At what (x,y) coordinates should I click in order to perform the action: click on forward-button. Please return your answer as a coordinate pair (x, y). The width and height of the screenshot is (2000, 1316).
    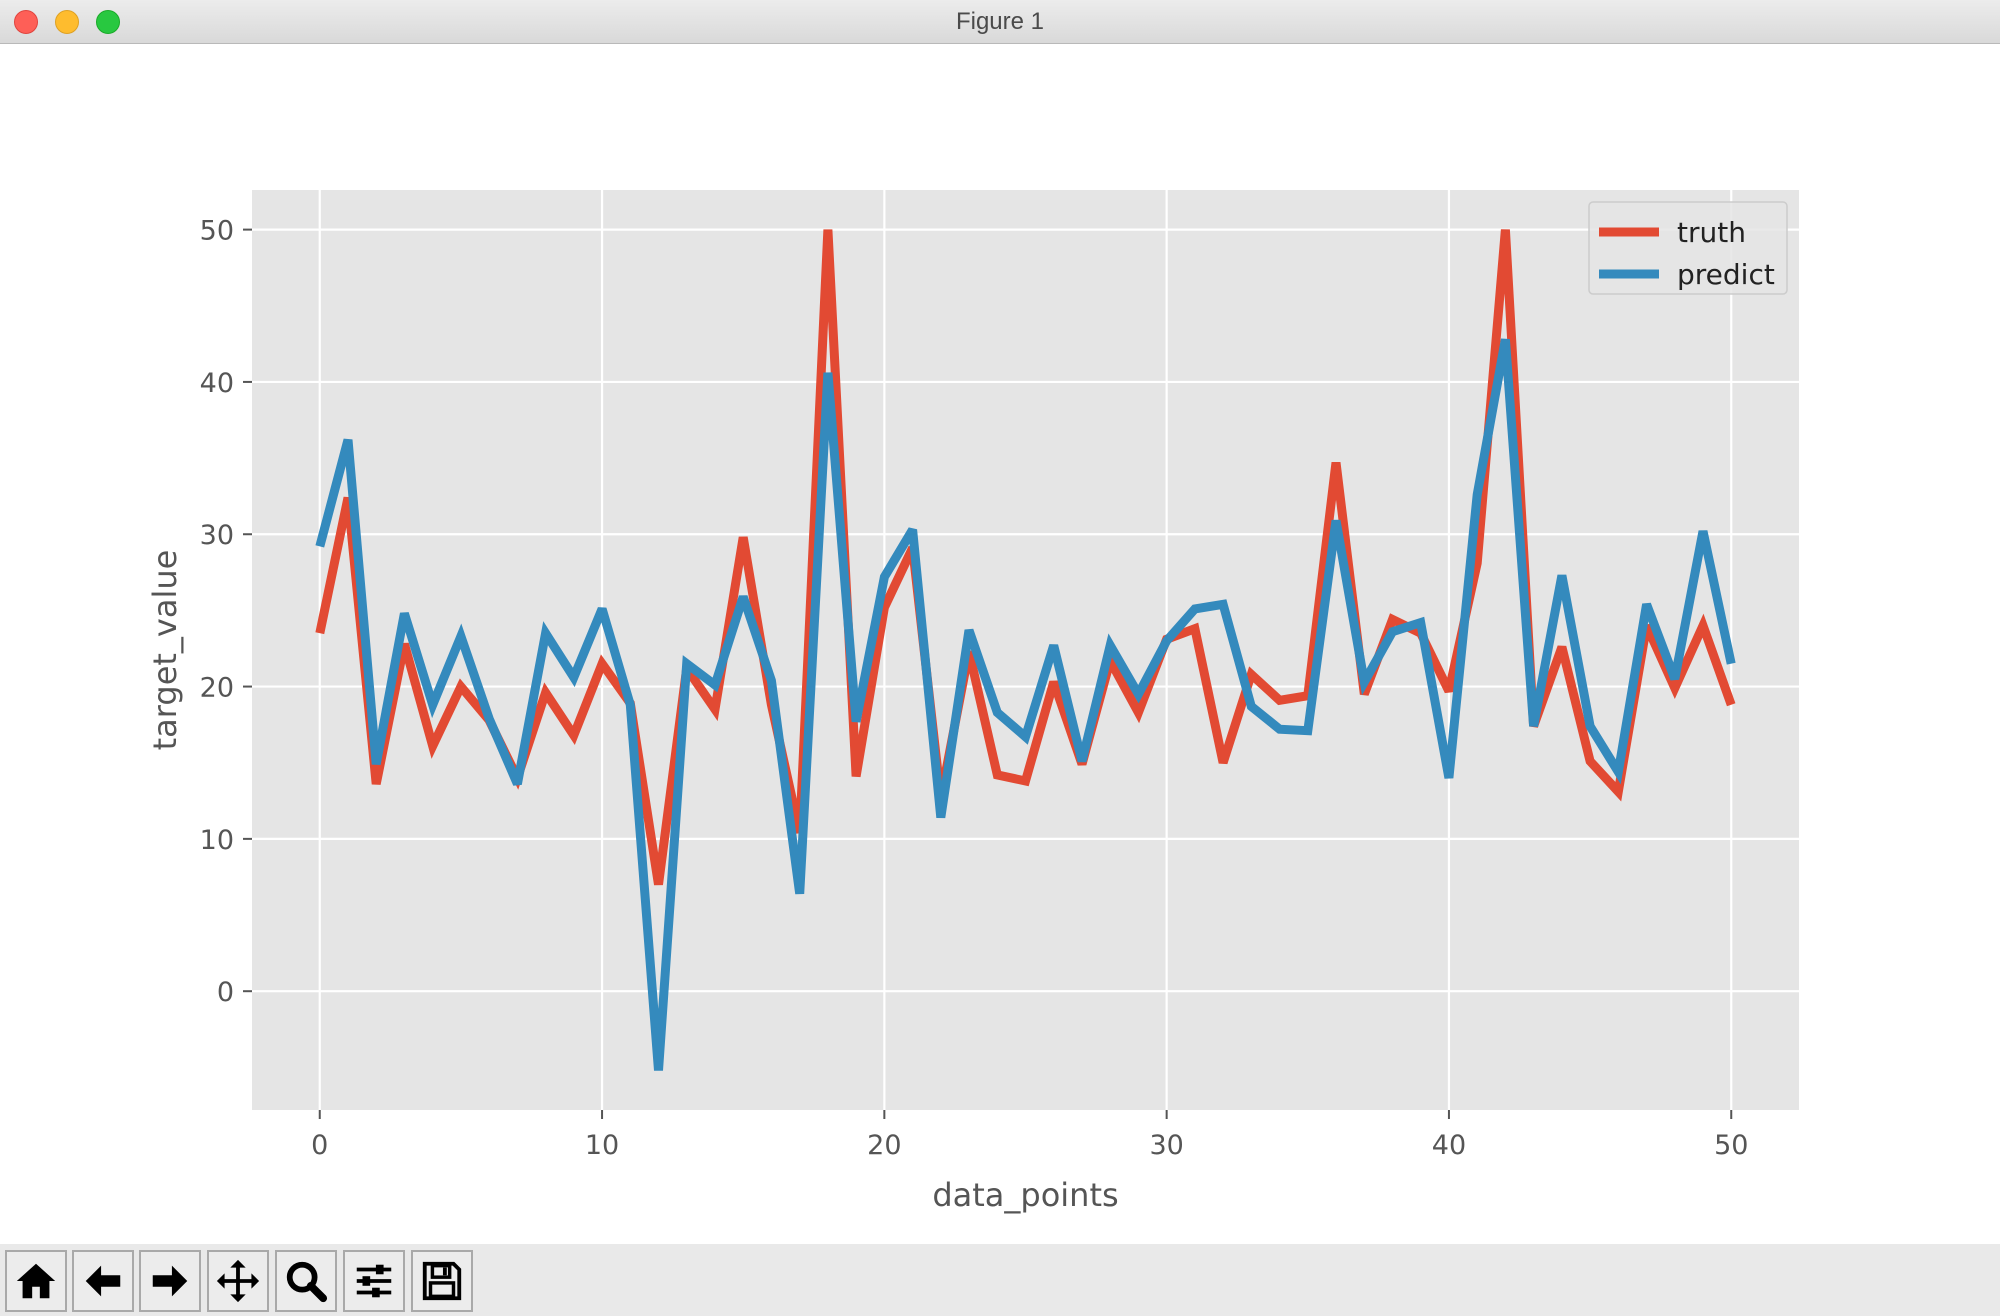
    Looking at the image, I should click on (170, 1281).